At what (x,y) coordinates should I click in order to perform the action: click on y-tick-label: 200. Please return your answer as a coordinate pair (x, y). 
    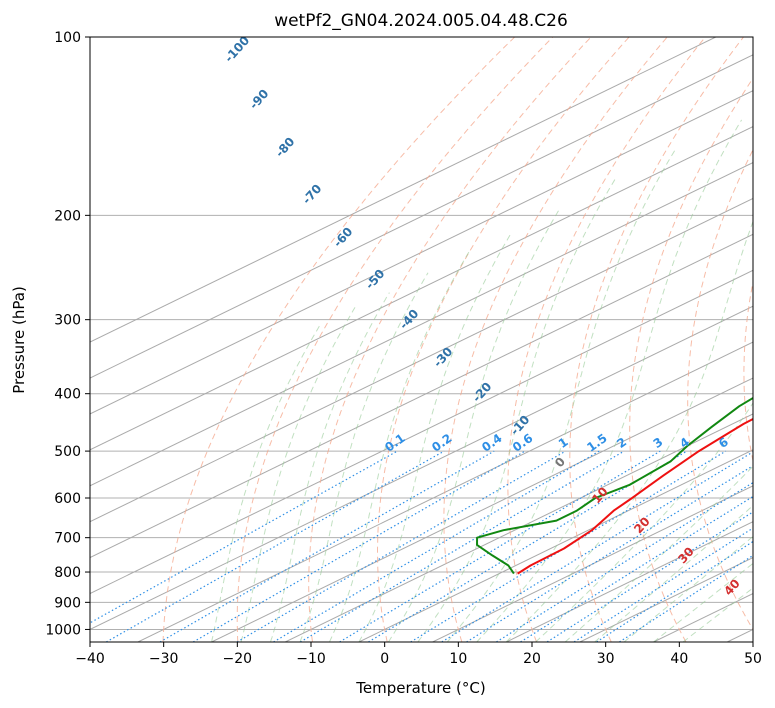
    Looking at the image, I should click on (67, 216).